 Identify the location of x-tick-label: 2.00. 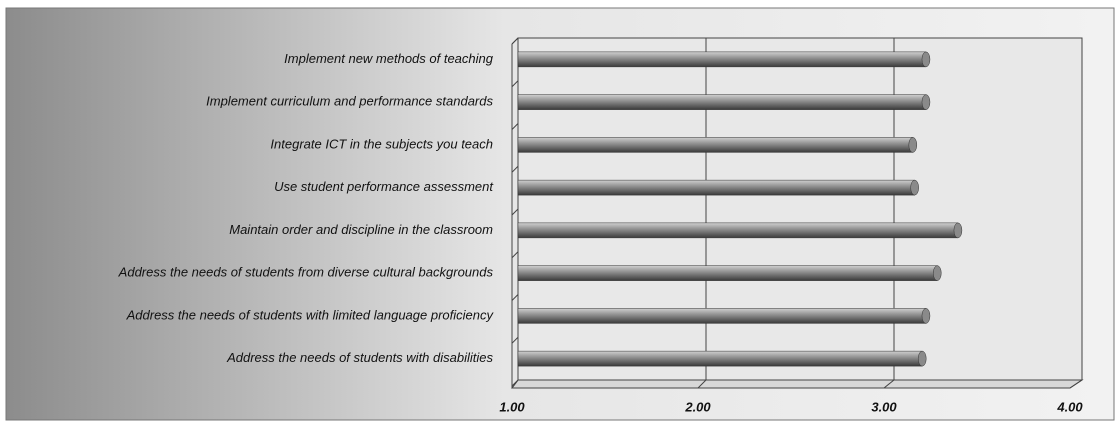
(697, 406).